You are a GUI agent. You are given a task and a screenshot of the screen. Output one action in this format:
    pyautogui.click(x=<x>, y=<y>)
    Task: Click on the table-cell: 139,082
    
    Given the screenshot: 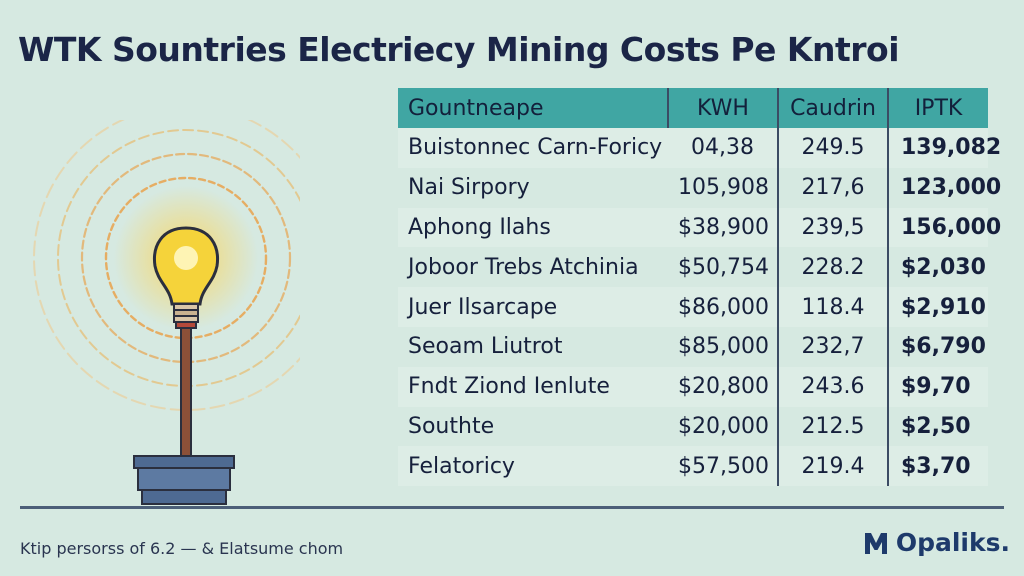 What is the action you would take?
    pyautogui.click(x=944, y=148)
    